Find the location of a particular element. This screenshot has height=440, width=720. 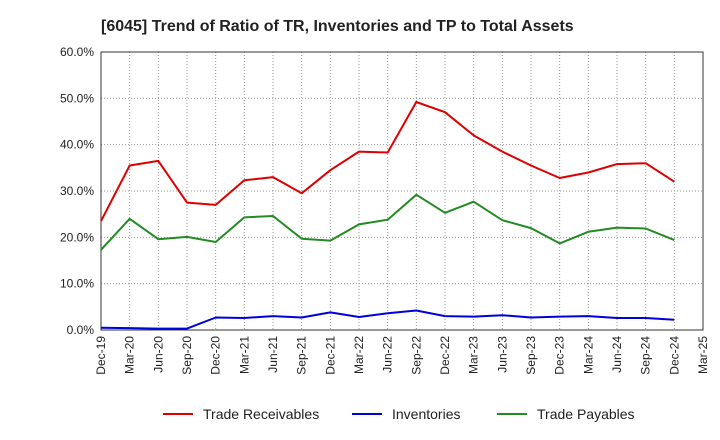

x-tick-label: Mar-22 is located at coordinates (359, 355).